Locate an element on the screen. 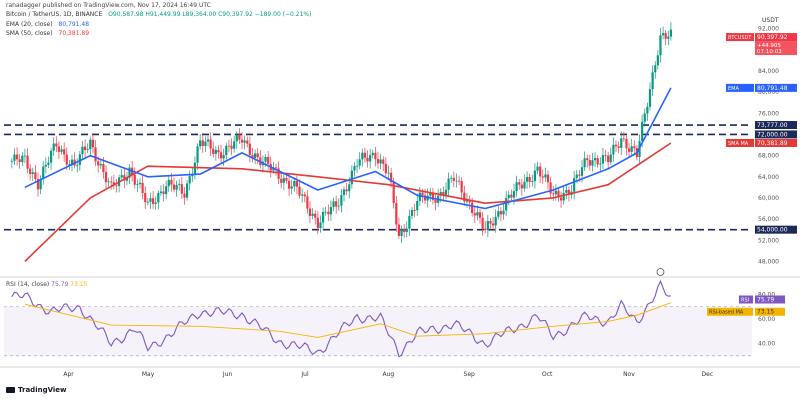  price-axis-tick: 80,000 is located at coordinates (768, 92).